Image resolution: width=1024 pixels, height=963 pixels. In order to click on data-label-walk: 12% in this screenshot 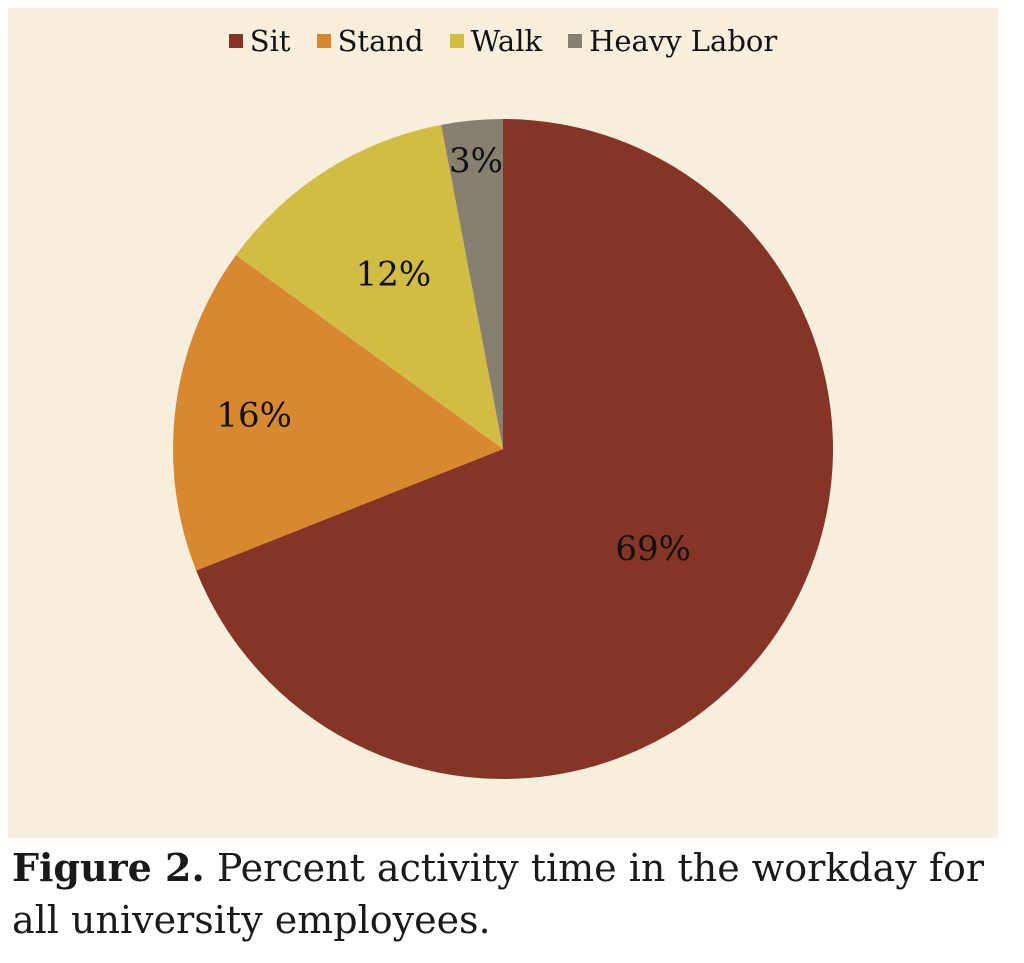, I will do `click(394, 274)`.